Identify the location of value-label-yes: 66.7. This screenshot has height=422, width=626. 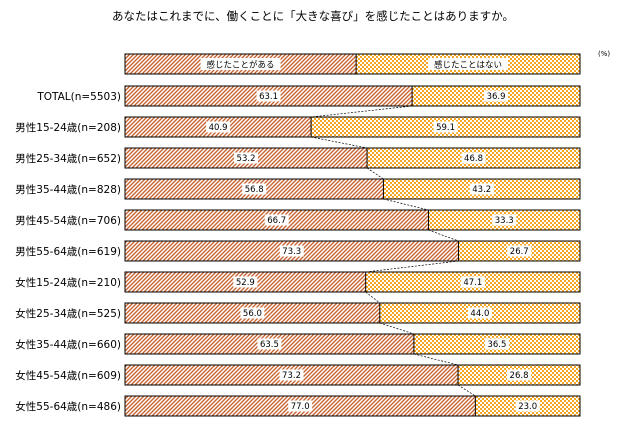
(276, 221).